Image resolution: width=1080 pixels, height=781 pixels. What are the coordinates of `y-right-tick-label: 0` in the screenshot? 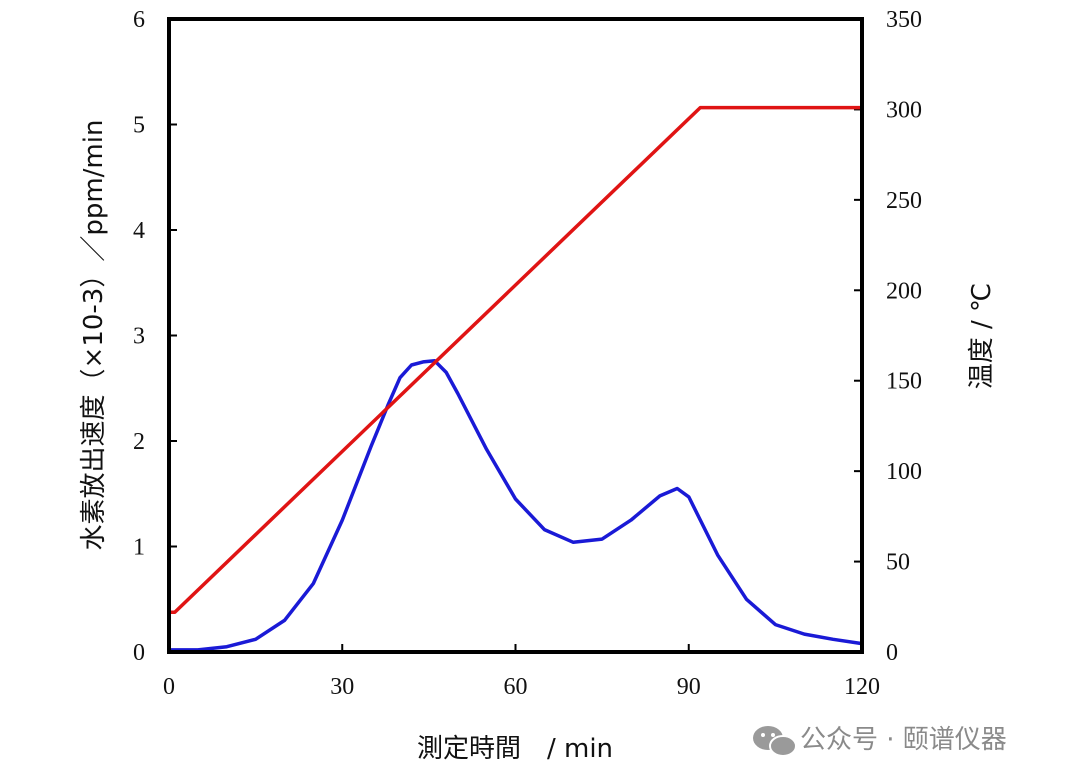 It's located at (892, 653).